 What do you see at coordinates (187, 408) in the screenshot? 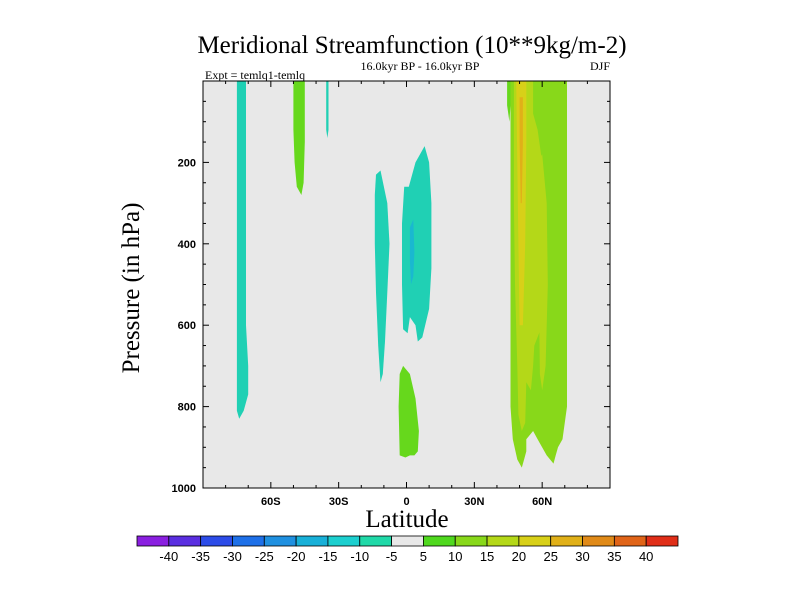
I see `y-tick-label: 800` at bounding box center [187, 408].